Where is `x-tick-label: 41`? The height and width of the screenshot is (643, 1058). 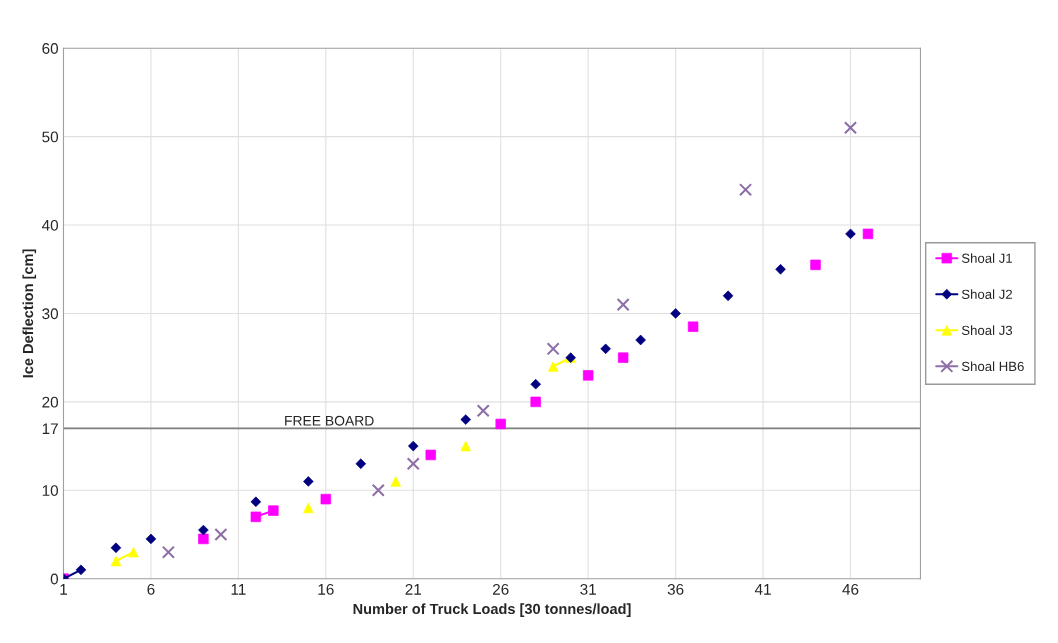
x-tick-label: 41 is located at coordinates (762, 589).